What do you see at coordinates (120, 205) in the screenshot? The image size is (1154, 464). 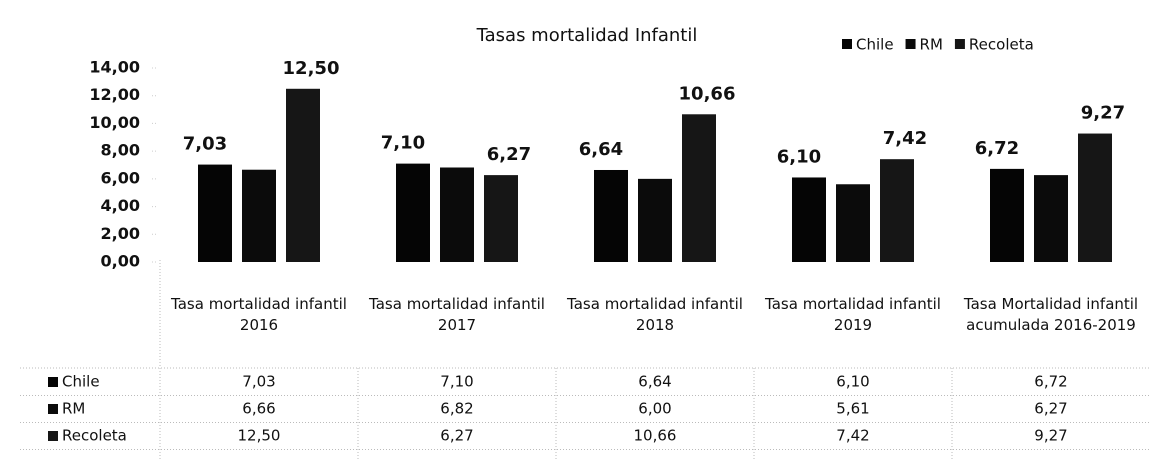 I see `y-tick-label: 4,00` at bounding box center [120, 205].